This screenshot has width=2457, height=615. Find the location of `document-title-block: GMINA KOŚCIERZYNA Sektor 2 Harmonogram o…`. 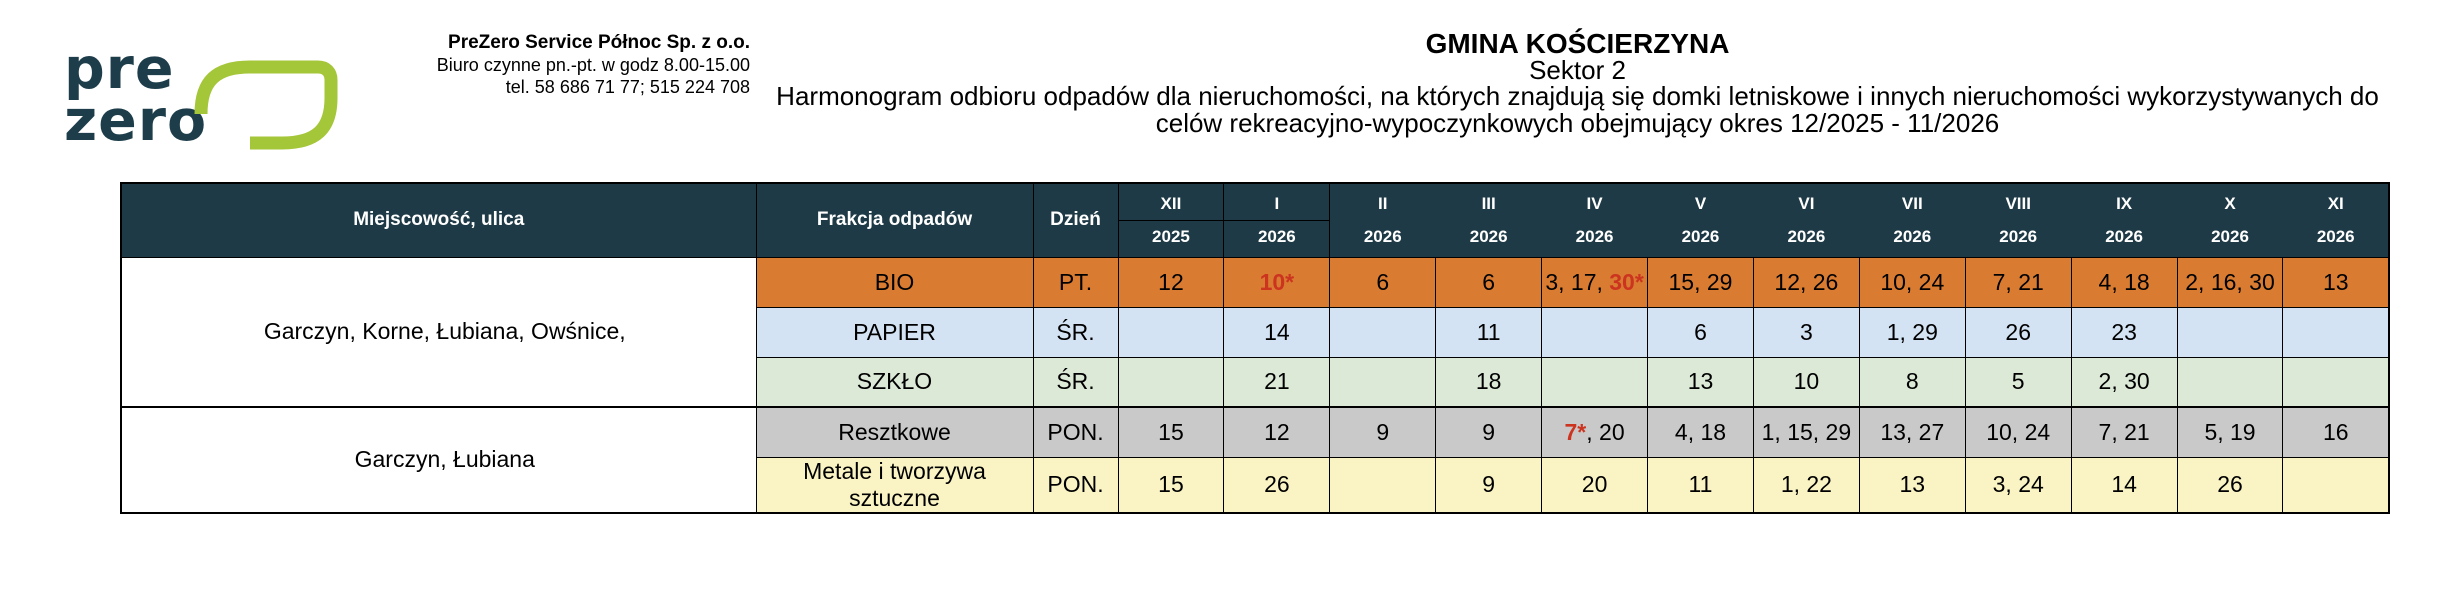

document-title-block: GMINA KOŚCIERZYNA Sektor 2 Harmonogram o… is located at coordinates (1577, 83).